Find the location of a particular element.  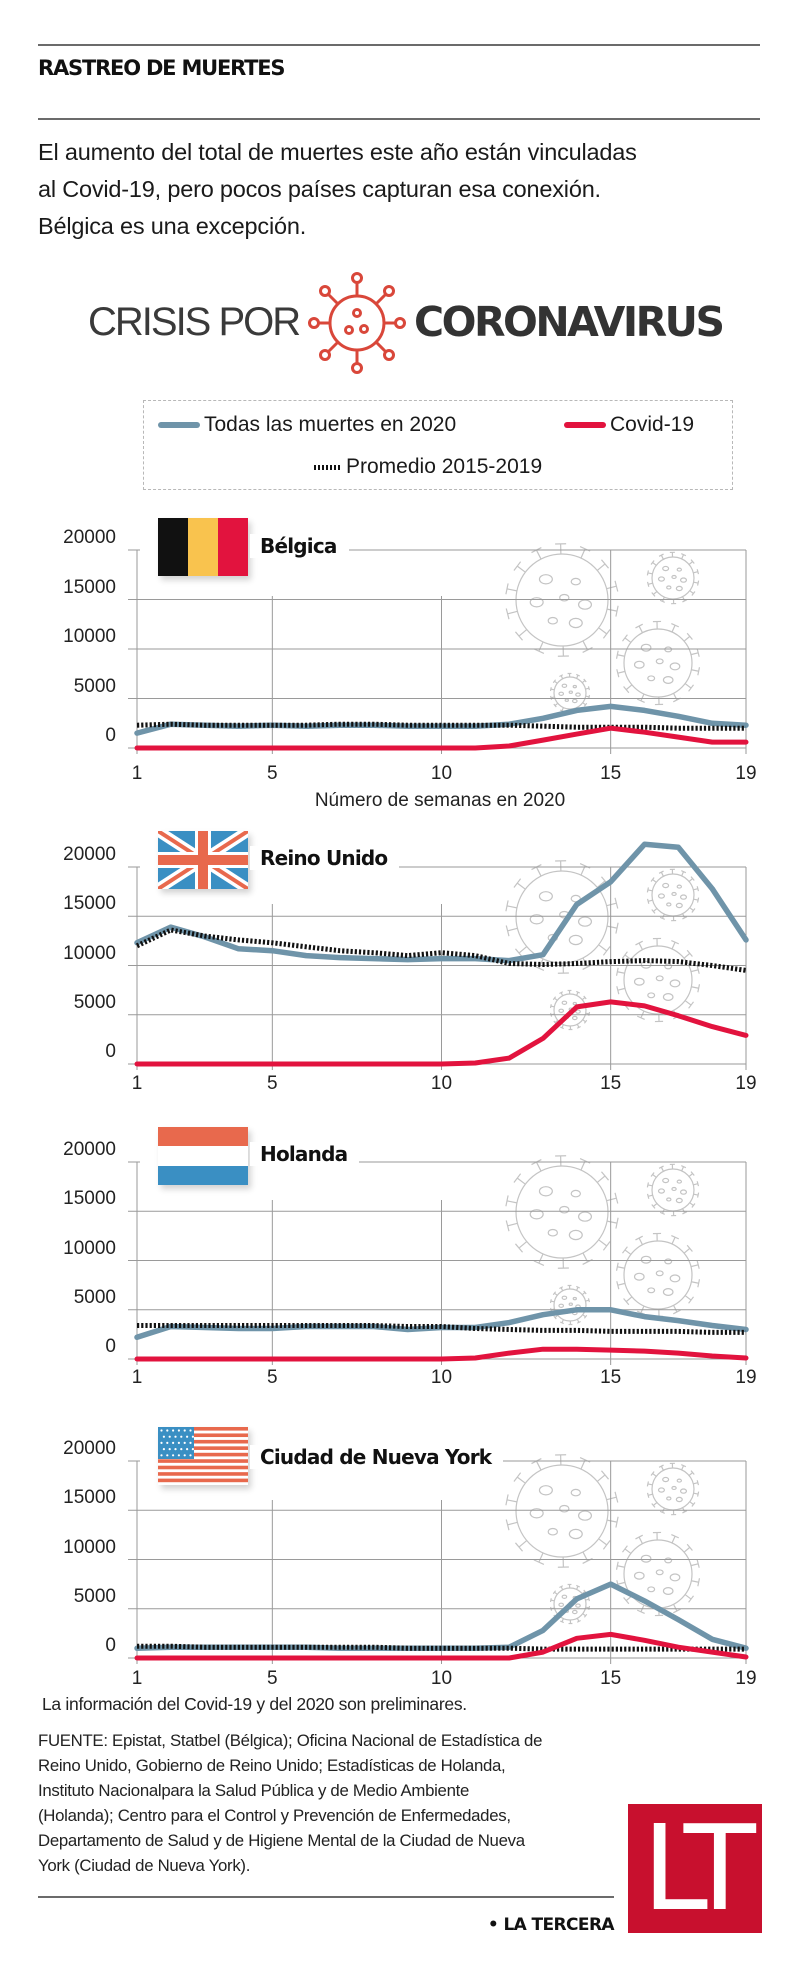

series-line-all-deaths is located at coordinates (441, 902).